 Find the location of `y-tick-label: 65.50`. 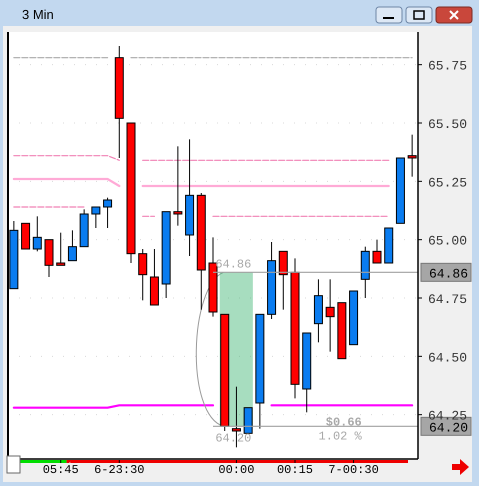

y-tick-label: 65.50 is located at coordinates (447, 124).